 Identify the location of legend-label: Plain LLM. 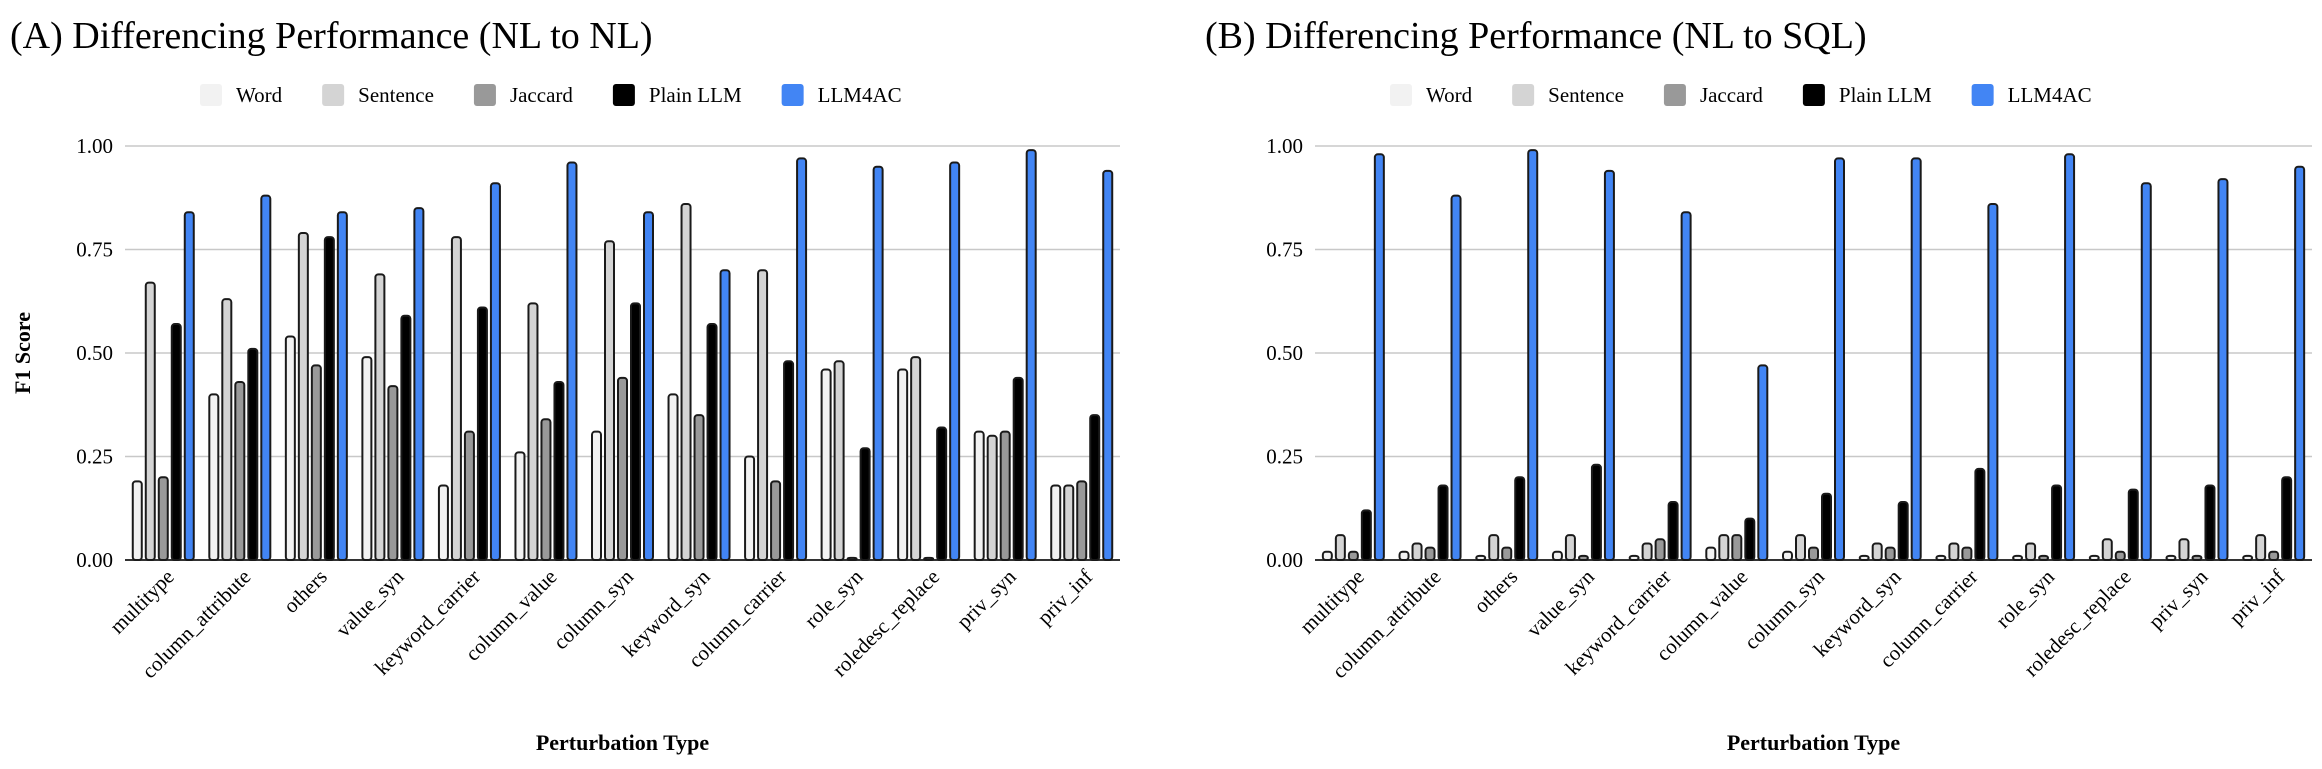
(1885, 95).